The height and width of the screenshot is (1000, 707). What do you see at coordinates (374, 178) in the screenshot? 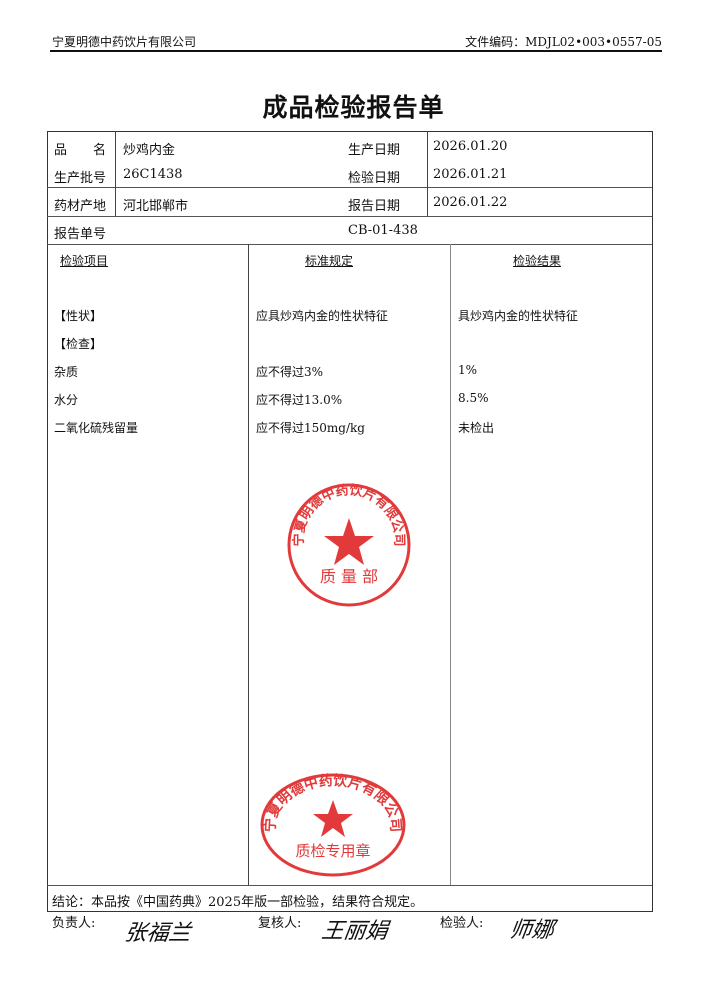
I see `test-date-label: 检验日期` at bounding box center [374, 178].